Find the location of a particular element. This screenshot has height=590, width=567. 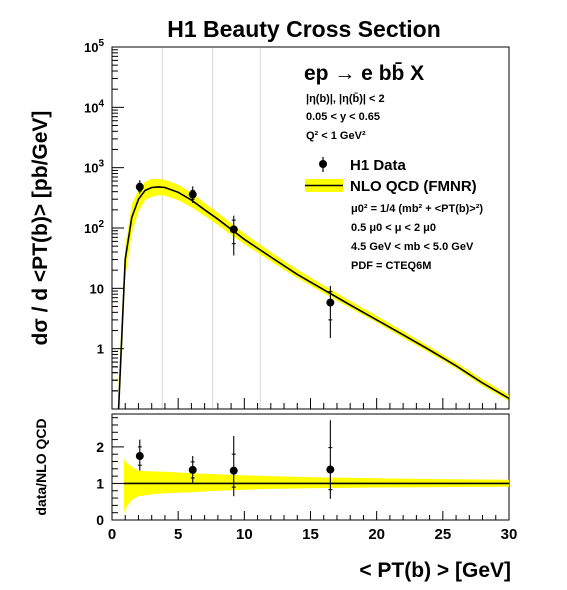

cut-q2: Q² < 1 GeV² is located at coordinates (336, 136).